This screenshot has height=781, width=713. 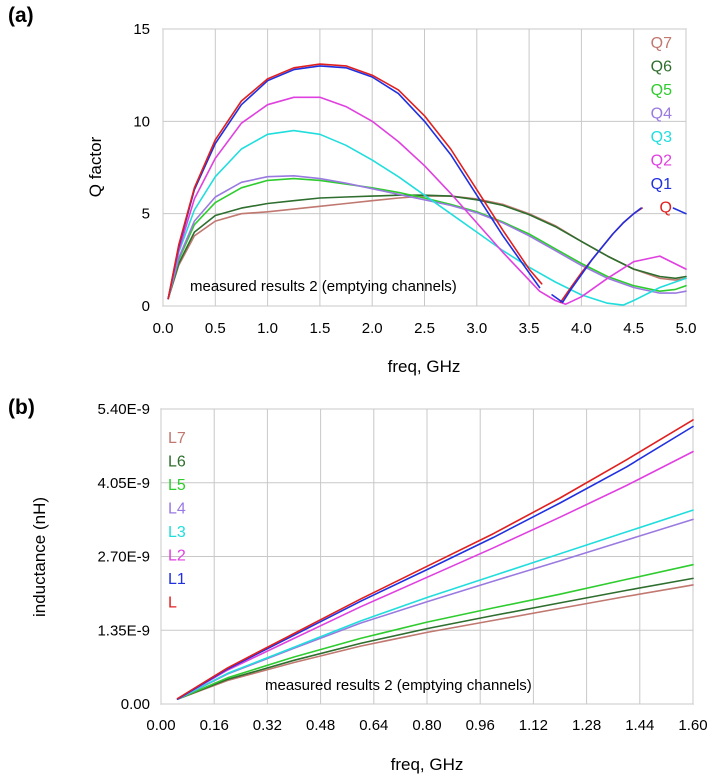 What do you see at coordinates (373, 725) in the screenshot?
I see `x-tick-label: 0.64` at bounding box center [373, 725].